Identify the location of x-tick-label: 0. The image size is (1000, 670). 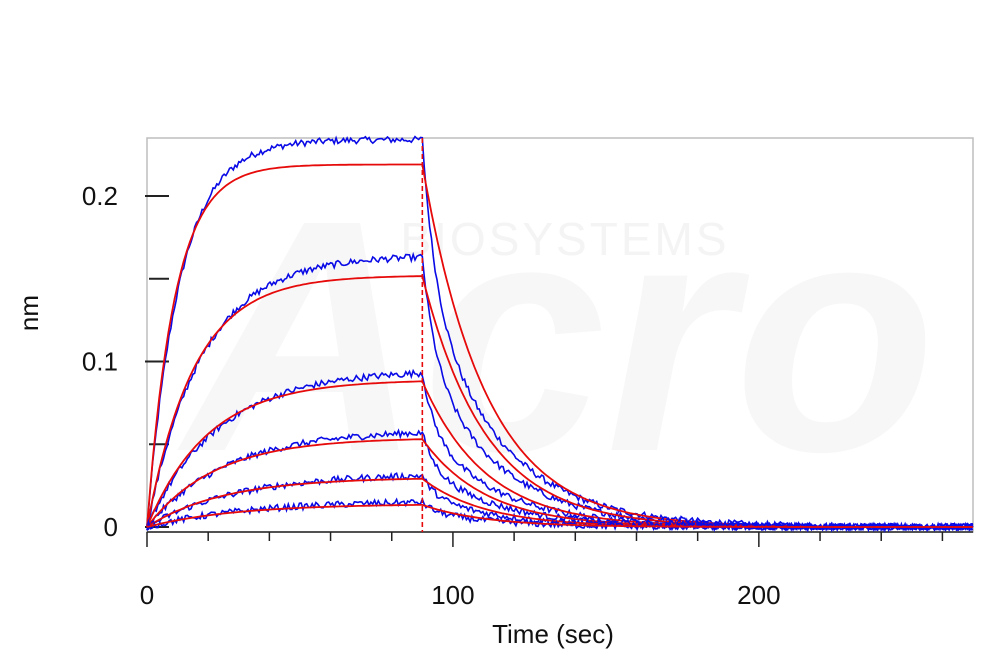
(147, 595).